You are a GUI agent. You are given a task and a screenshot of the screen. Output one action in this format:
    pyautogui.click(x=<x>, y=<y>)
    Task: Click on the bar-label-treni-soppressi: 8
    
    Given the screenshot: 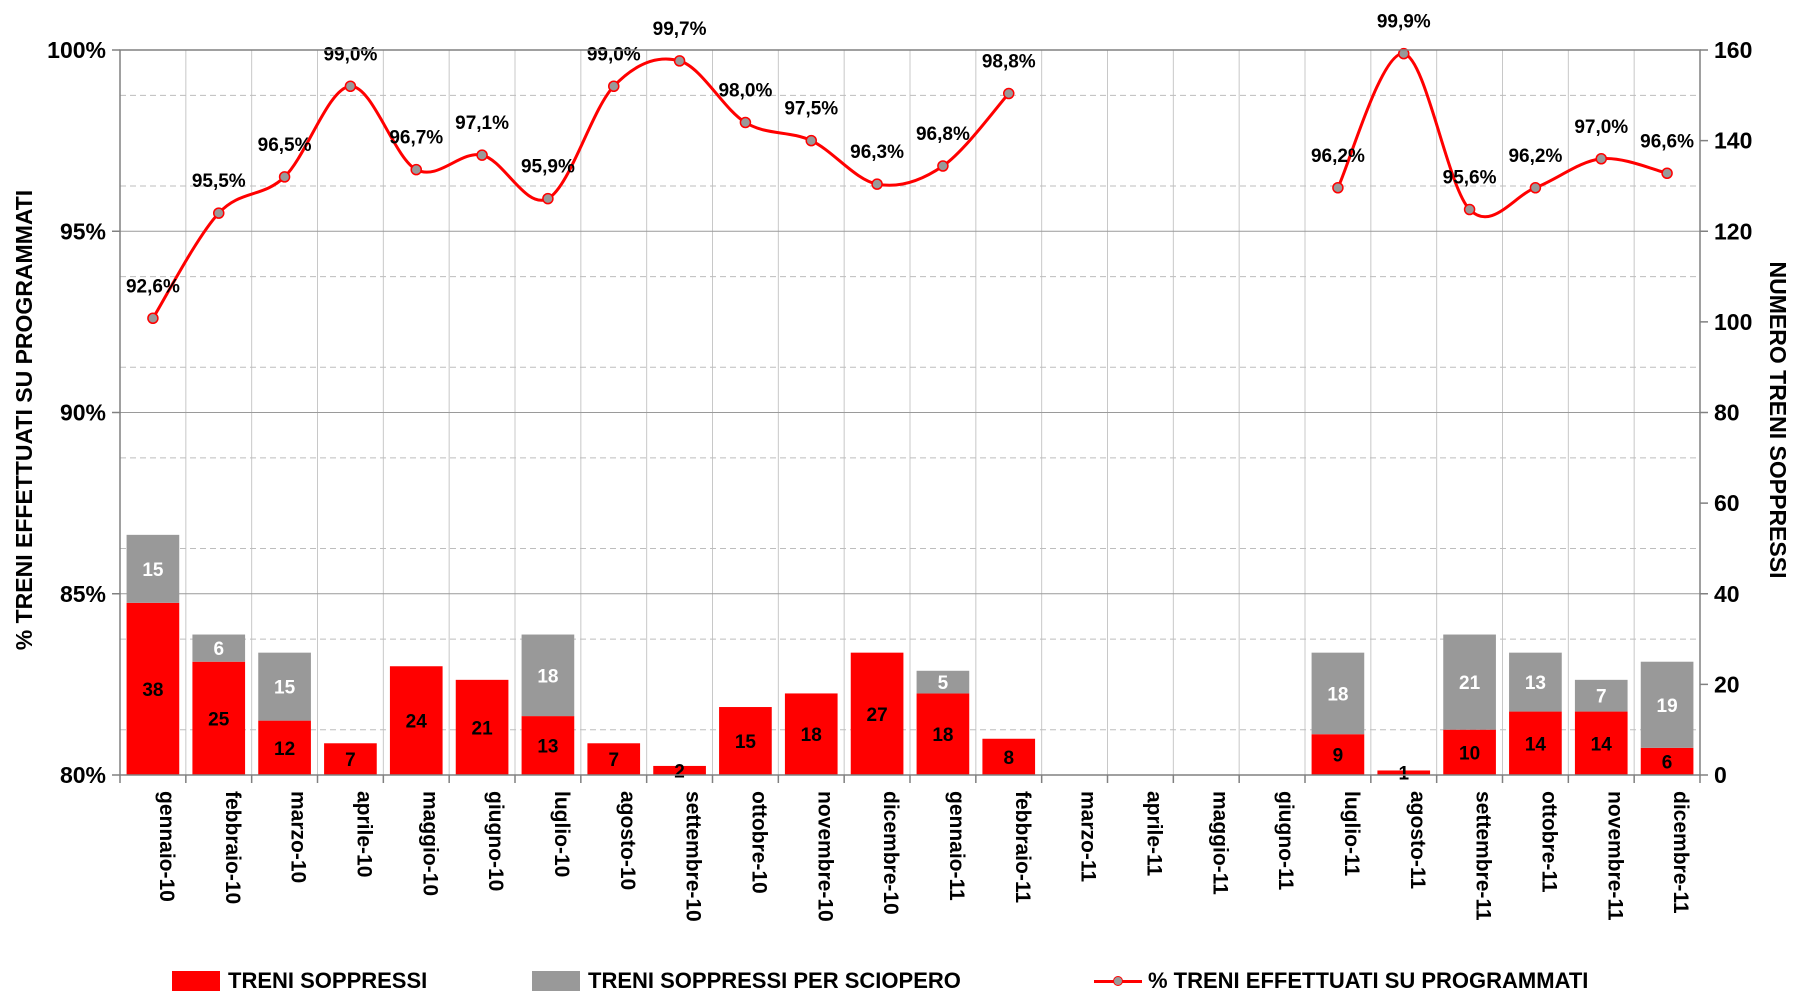 What is the action you would take?
    pyautogui.click(x=1008, y=758)
    